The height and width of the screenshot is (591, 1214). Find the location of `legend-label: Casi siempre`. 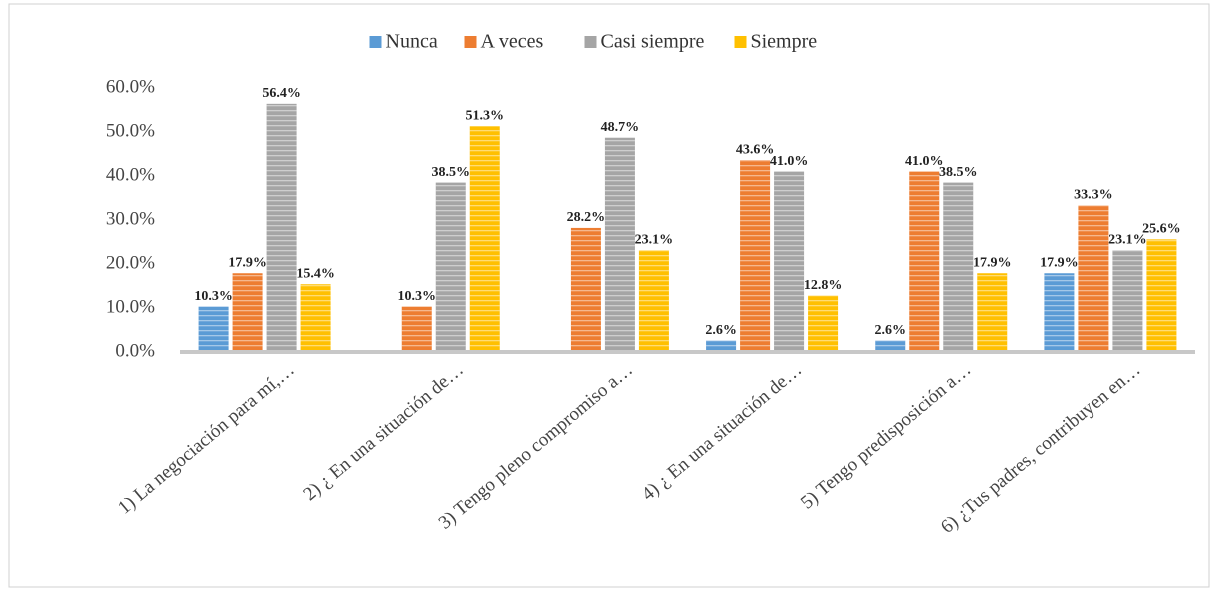

legend-label: Casi siempre is located at coordinates (653, 42).